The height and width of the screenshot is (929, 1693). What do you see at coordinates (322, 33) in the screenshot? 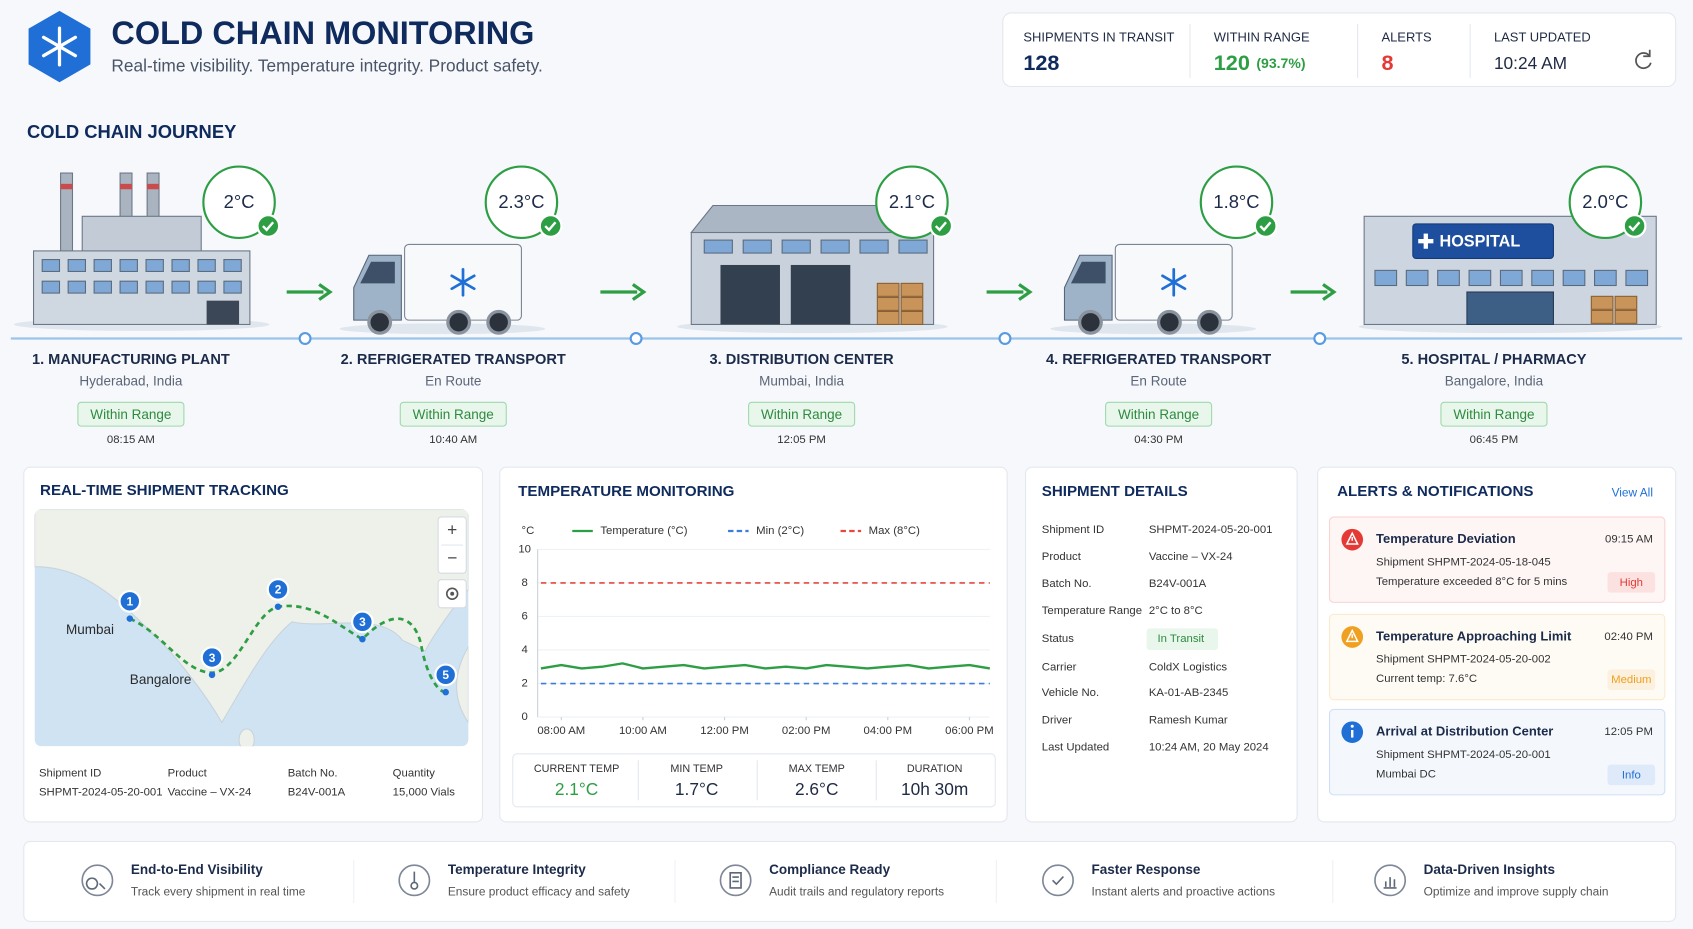
I see `page-title: COLD CHAIN MONITORING` at bounding box center [322, 33].